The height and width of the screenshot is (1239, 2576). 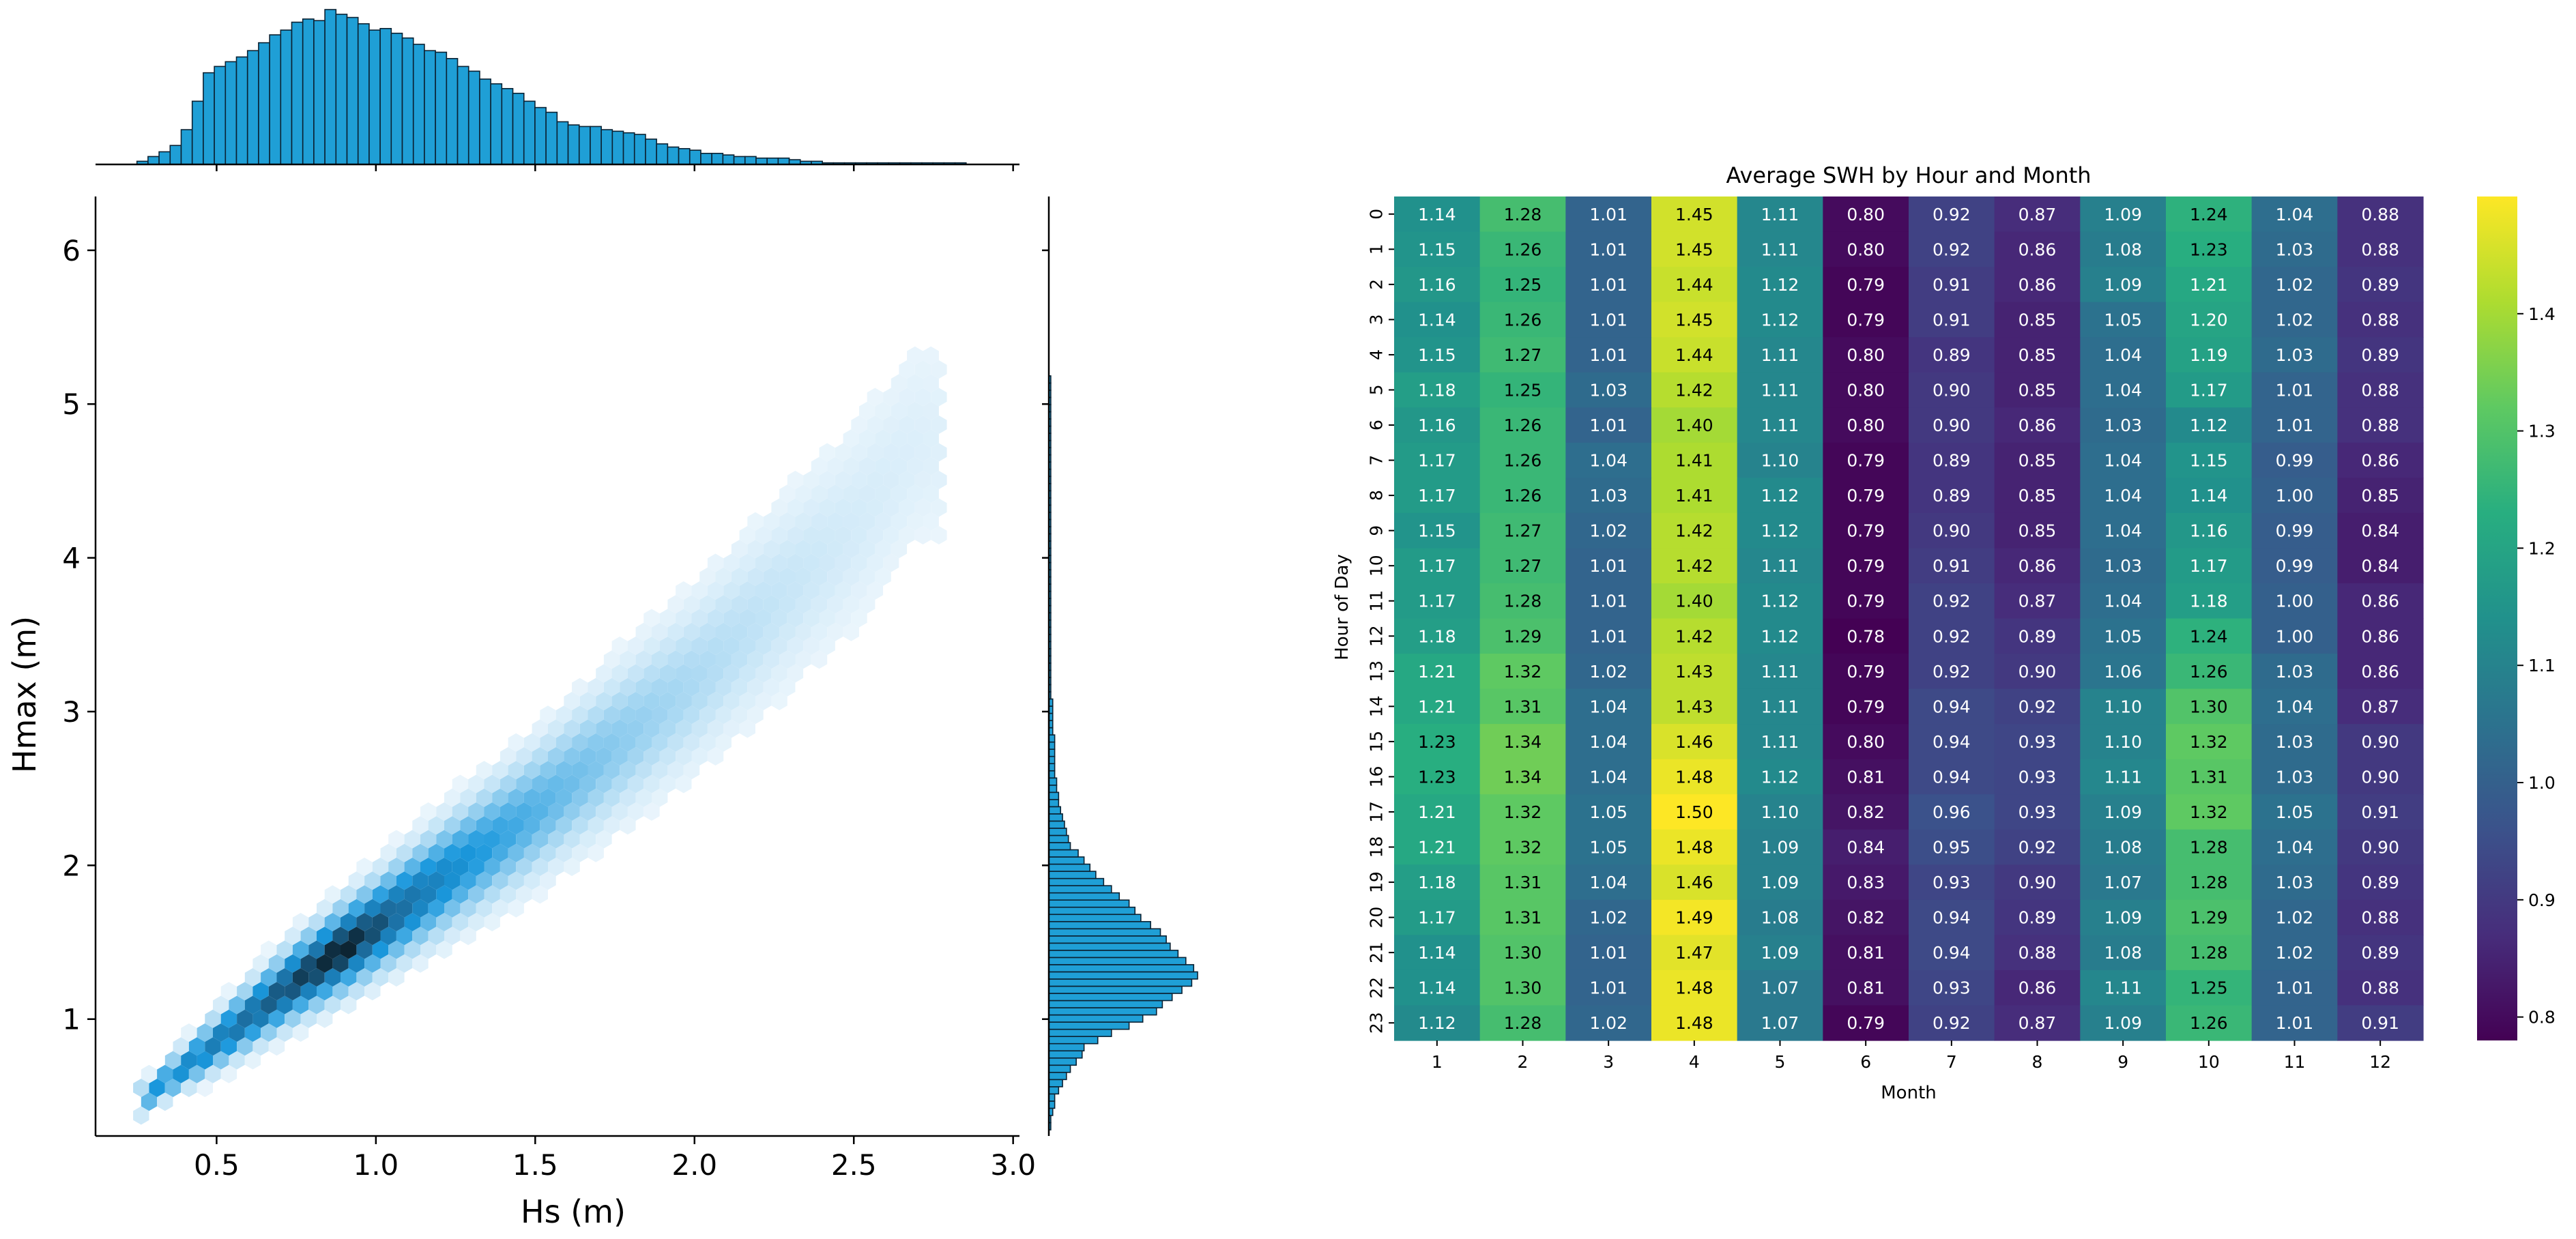 What do you see at coordinates (1694, 249) in the screenshot?
I see `heatmap-cell-value: 1.45` at bounding box center [1694, 249].